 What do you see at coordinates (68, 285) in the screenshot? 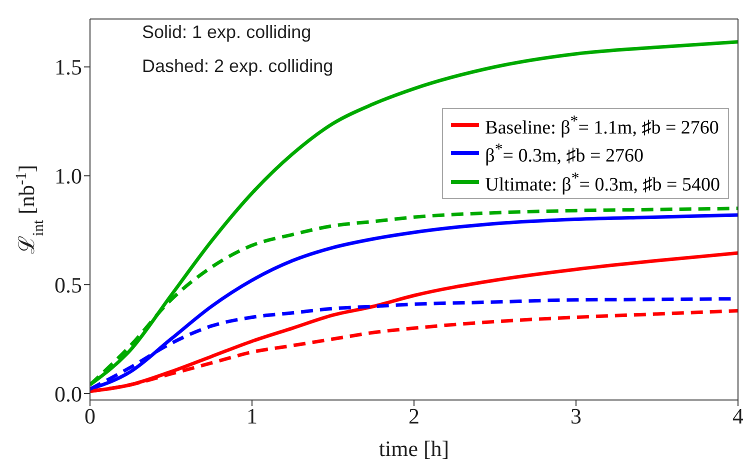
I see `y-tick-label: 0.5` at bounding box center [68, 285].